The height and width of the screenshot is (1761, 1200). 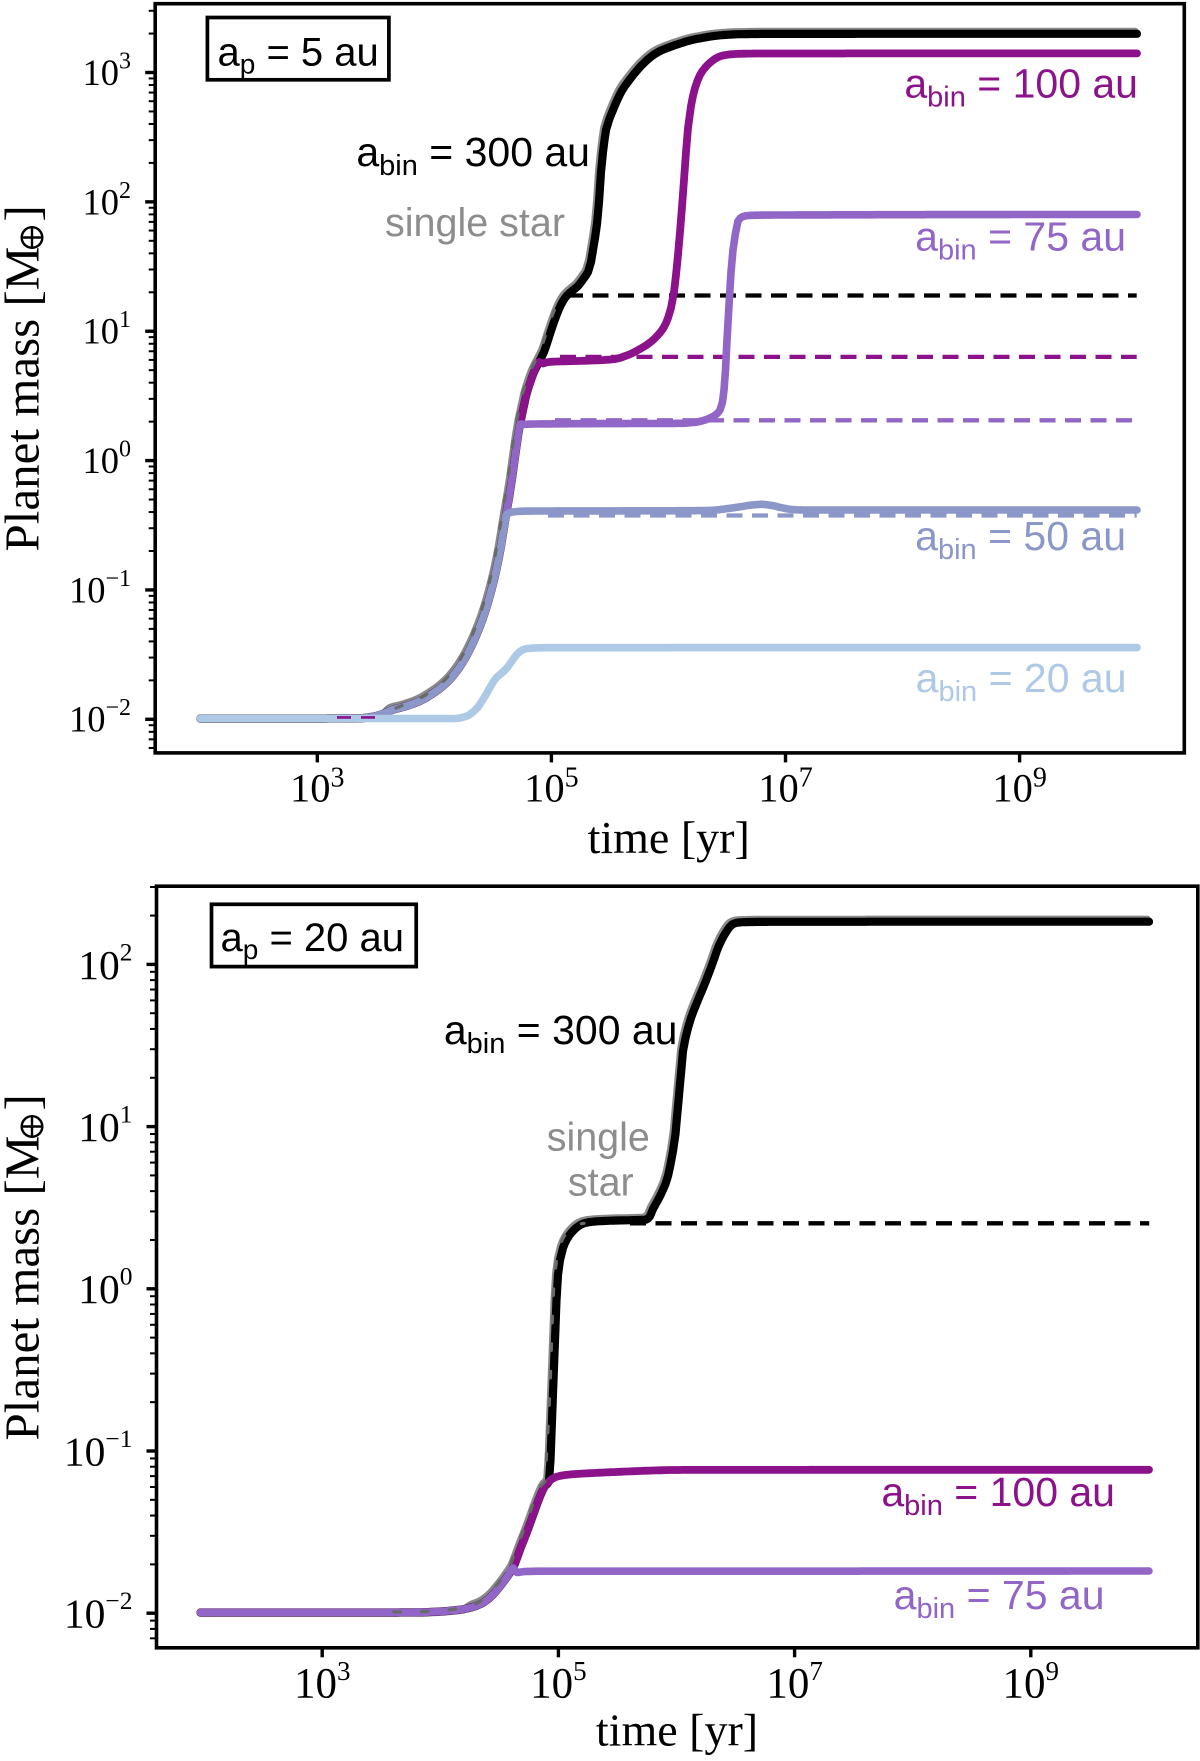 I want to click on svg-text: 10⁻¹, so click(x=100, y=588).